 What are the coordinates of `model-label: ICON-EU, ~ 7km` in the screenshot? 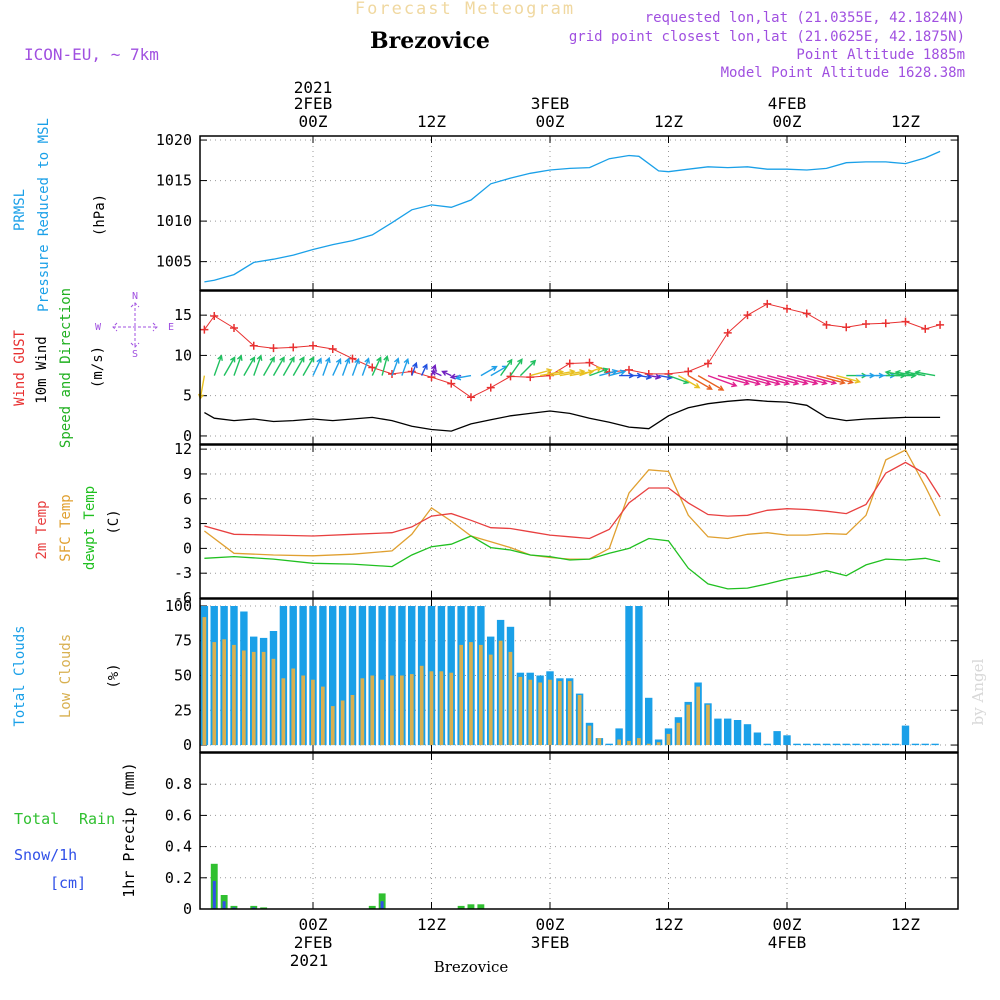 It's located at (91, 54).